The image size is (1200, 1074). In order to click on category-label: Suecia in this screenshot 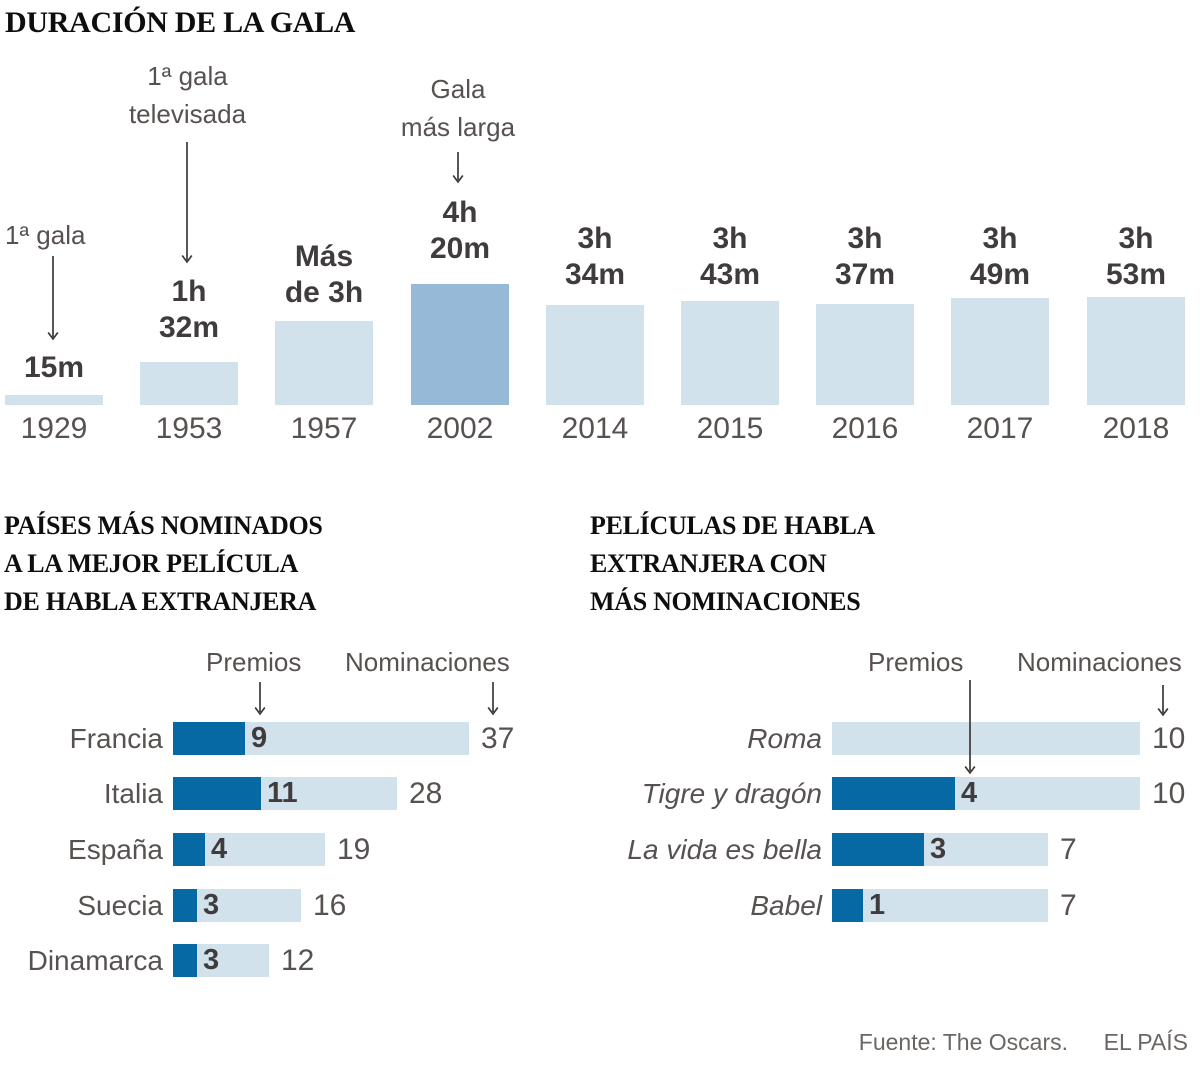, I will do `click(120, 905)`.